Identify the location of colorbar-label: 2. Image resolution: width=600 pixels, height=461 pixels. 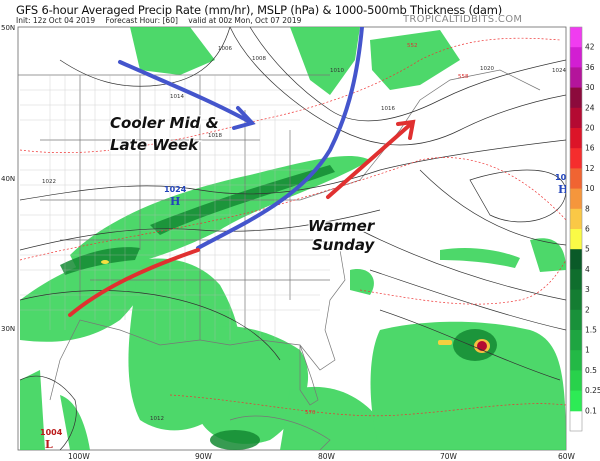
(587, 309).